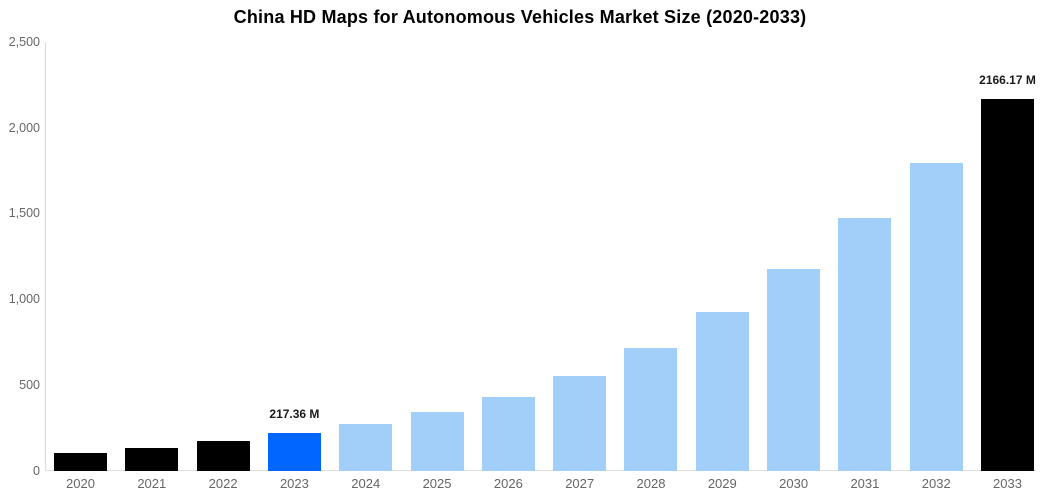  I want to click on x-axis-label-2029: 2029, so click(722, 483).